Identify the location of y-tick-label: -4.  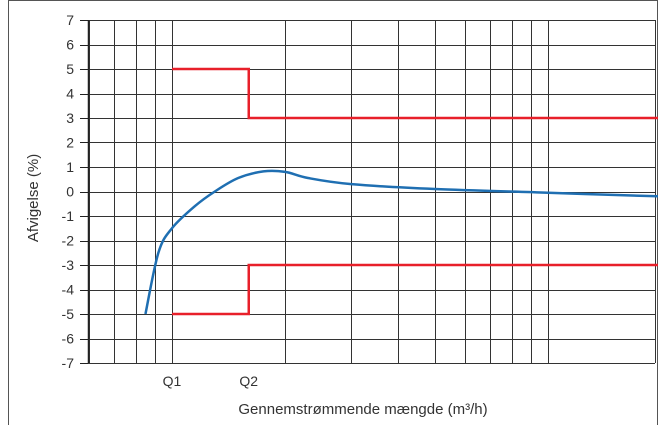
(68, 290).